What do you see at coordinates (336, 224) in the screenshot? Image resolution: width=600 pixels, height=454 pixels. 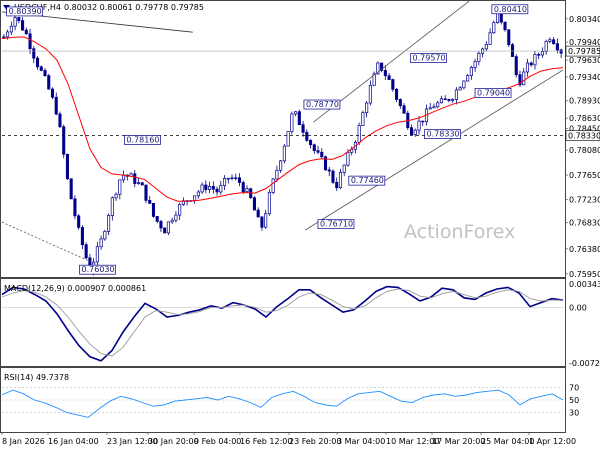 I see `price-label: 0.76710` at bounding box center [336, 224].